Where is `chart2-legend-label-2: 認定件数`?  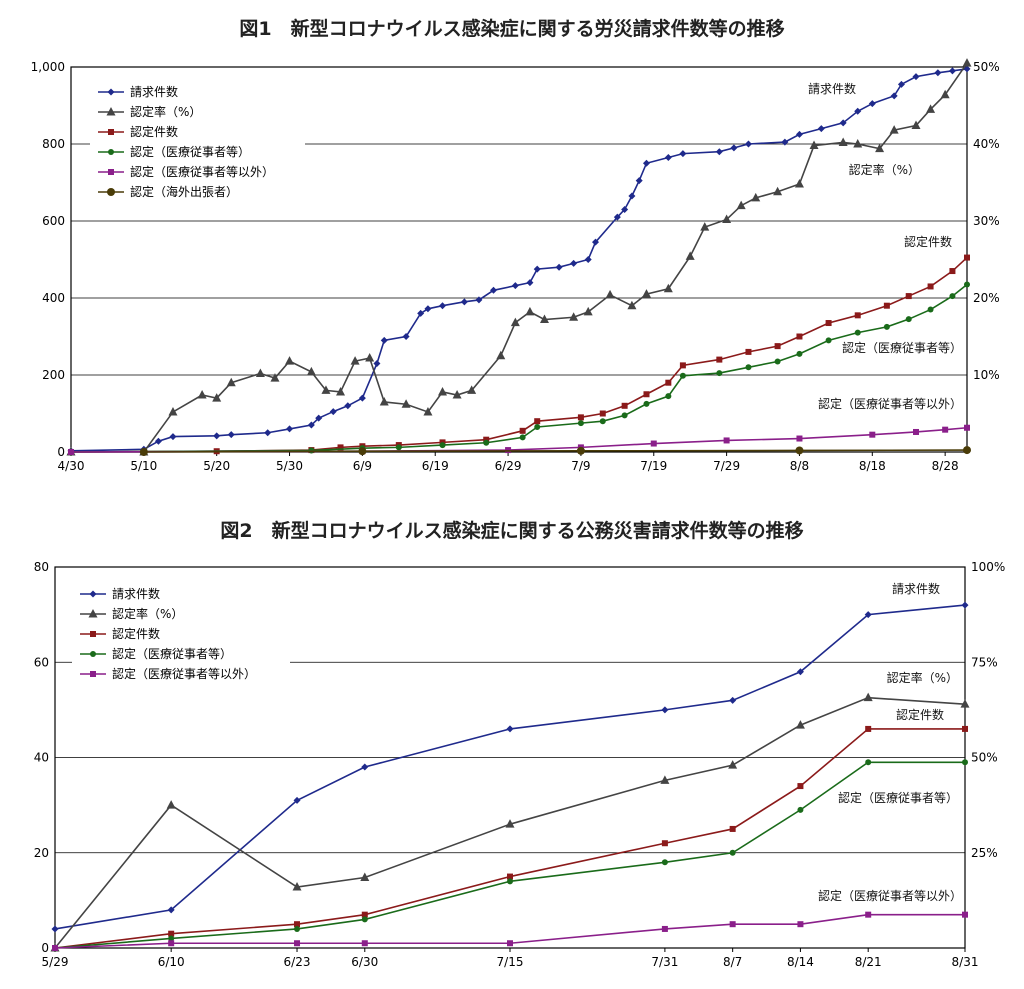 chart2-legend-label-2: 認定件数 is located at coordinates (136, 633).